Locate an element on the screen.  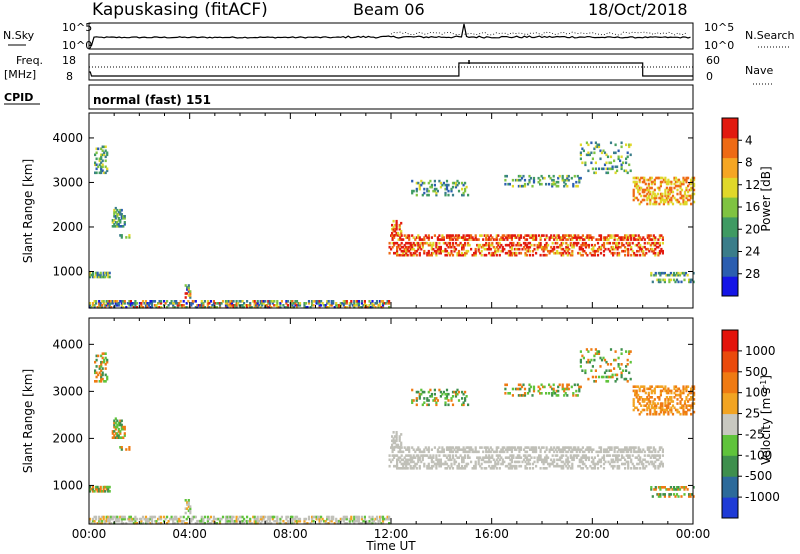
time-tick-label: 00:00 is located at coordinates (693, 534).